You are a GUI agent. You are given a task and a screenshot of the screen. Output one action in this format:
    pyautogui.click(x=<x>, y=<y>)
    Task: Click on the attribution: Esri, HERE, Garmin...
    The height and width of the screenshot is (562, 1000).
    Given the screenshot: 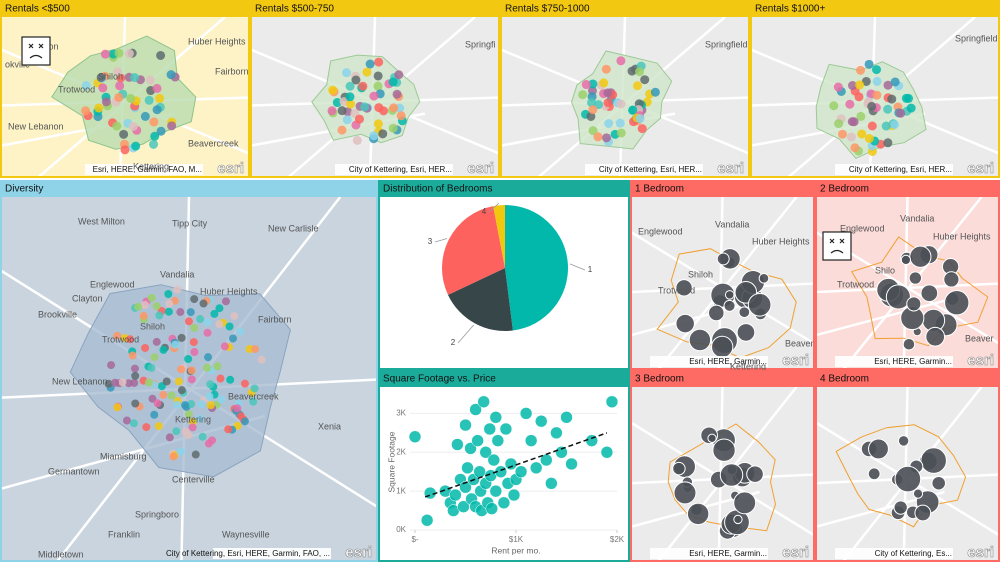 What is the action you would take?
    pyautogui.click(x=913, y=361)
    